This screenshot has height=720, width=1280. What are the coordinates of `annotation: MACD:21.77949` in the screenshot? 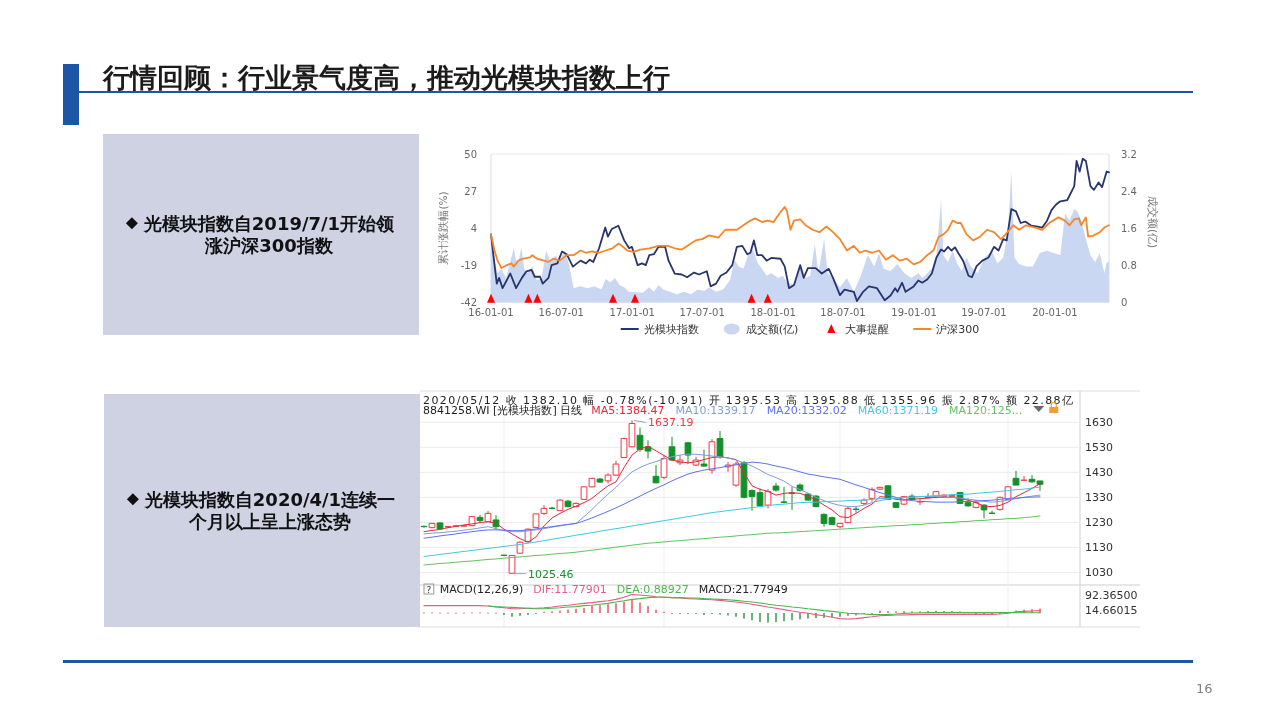 It's located at (743, 589).